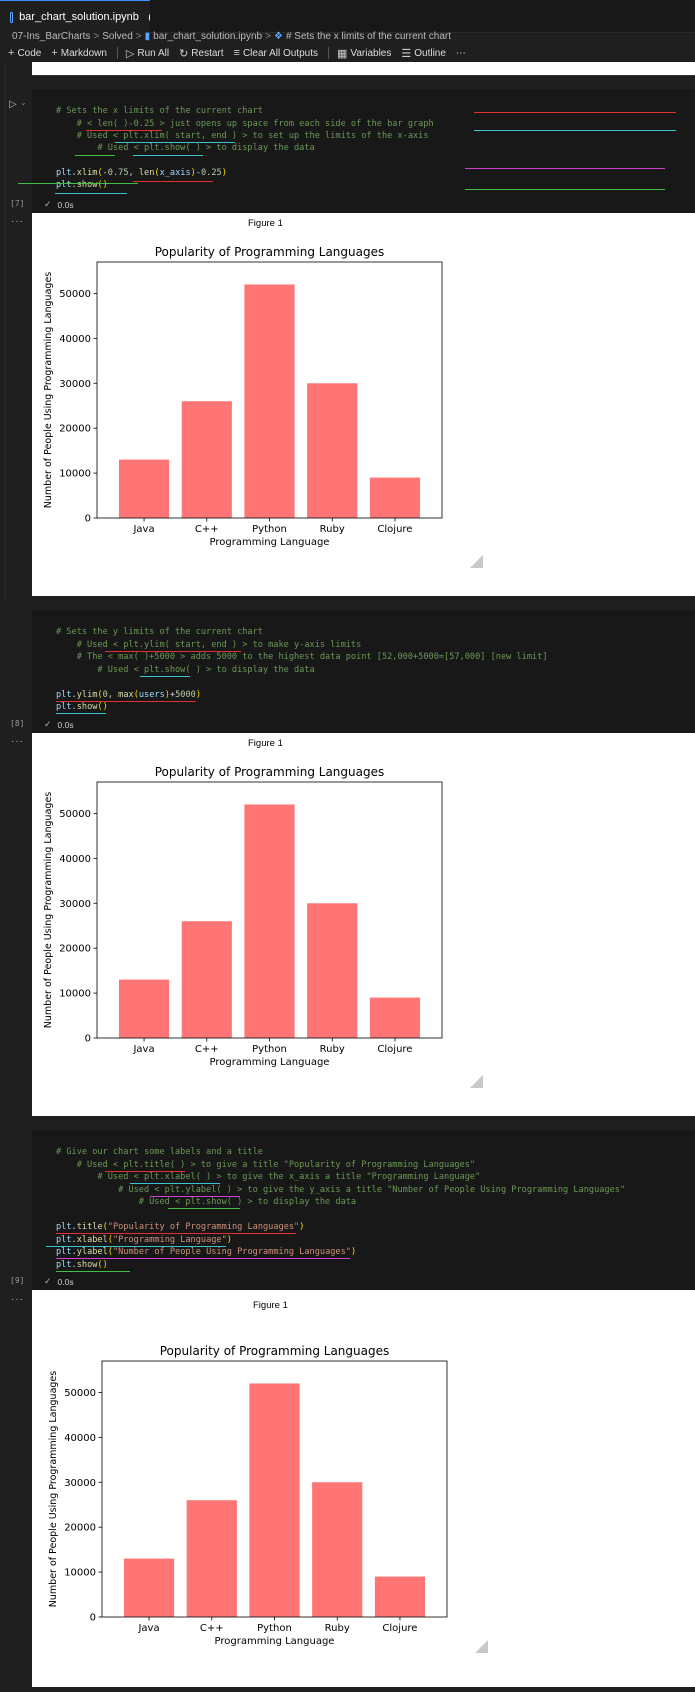 The image size is (695, 1692). I want to click on code-line: # Sets the y limits of the current chart, so click(159, 632).